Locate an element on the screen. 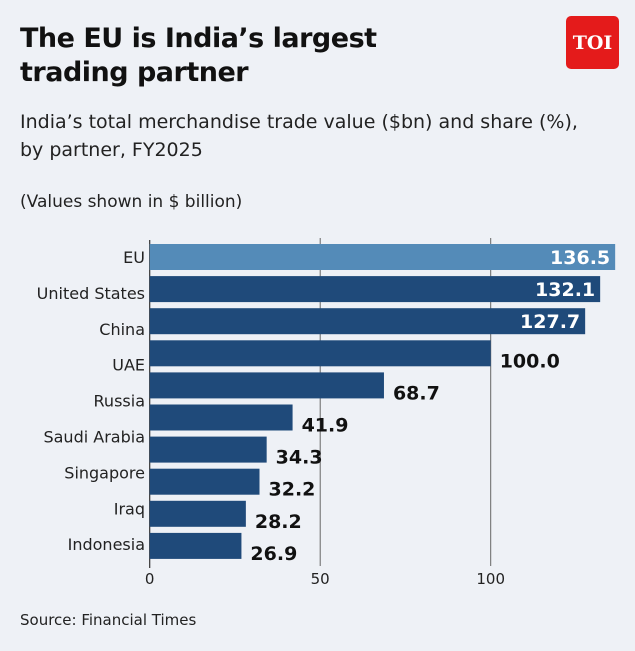  x-tick-label: 100 is located at coordinates (490, 579).